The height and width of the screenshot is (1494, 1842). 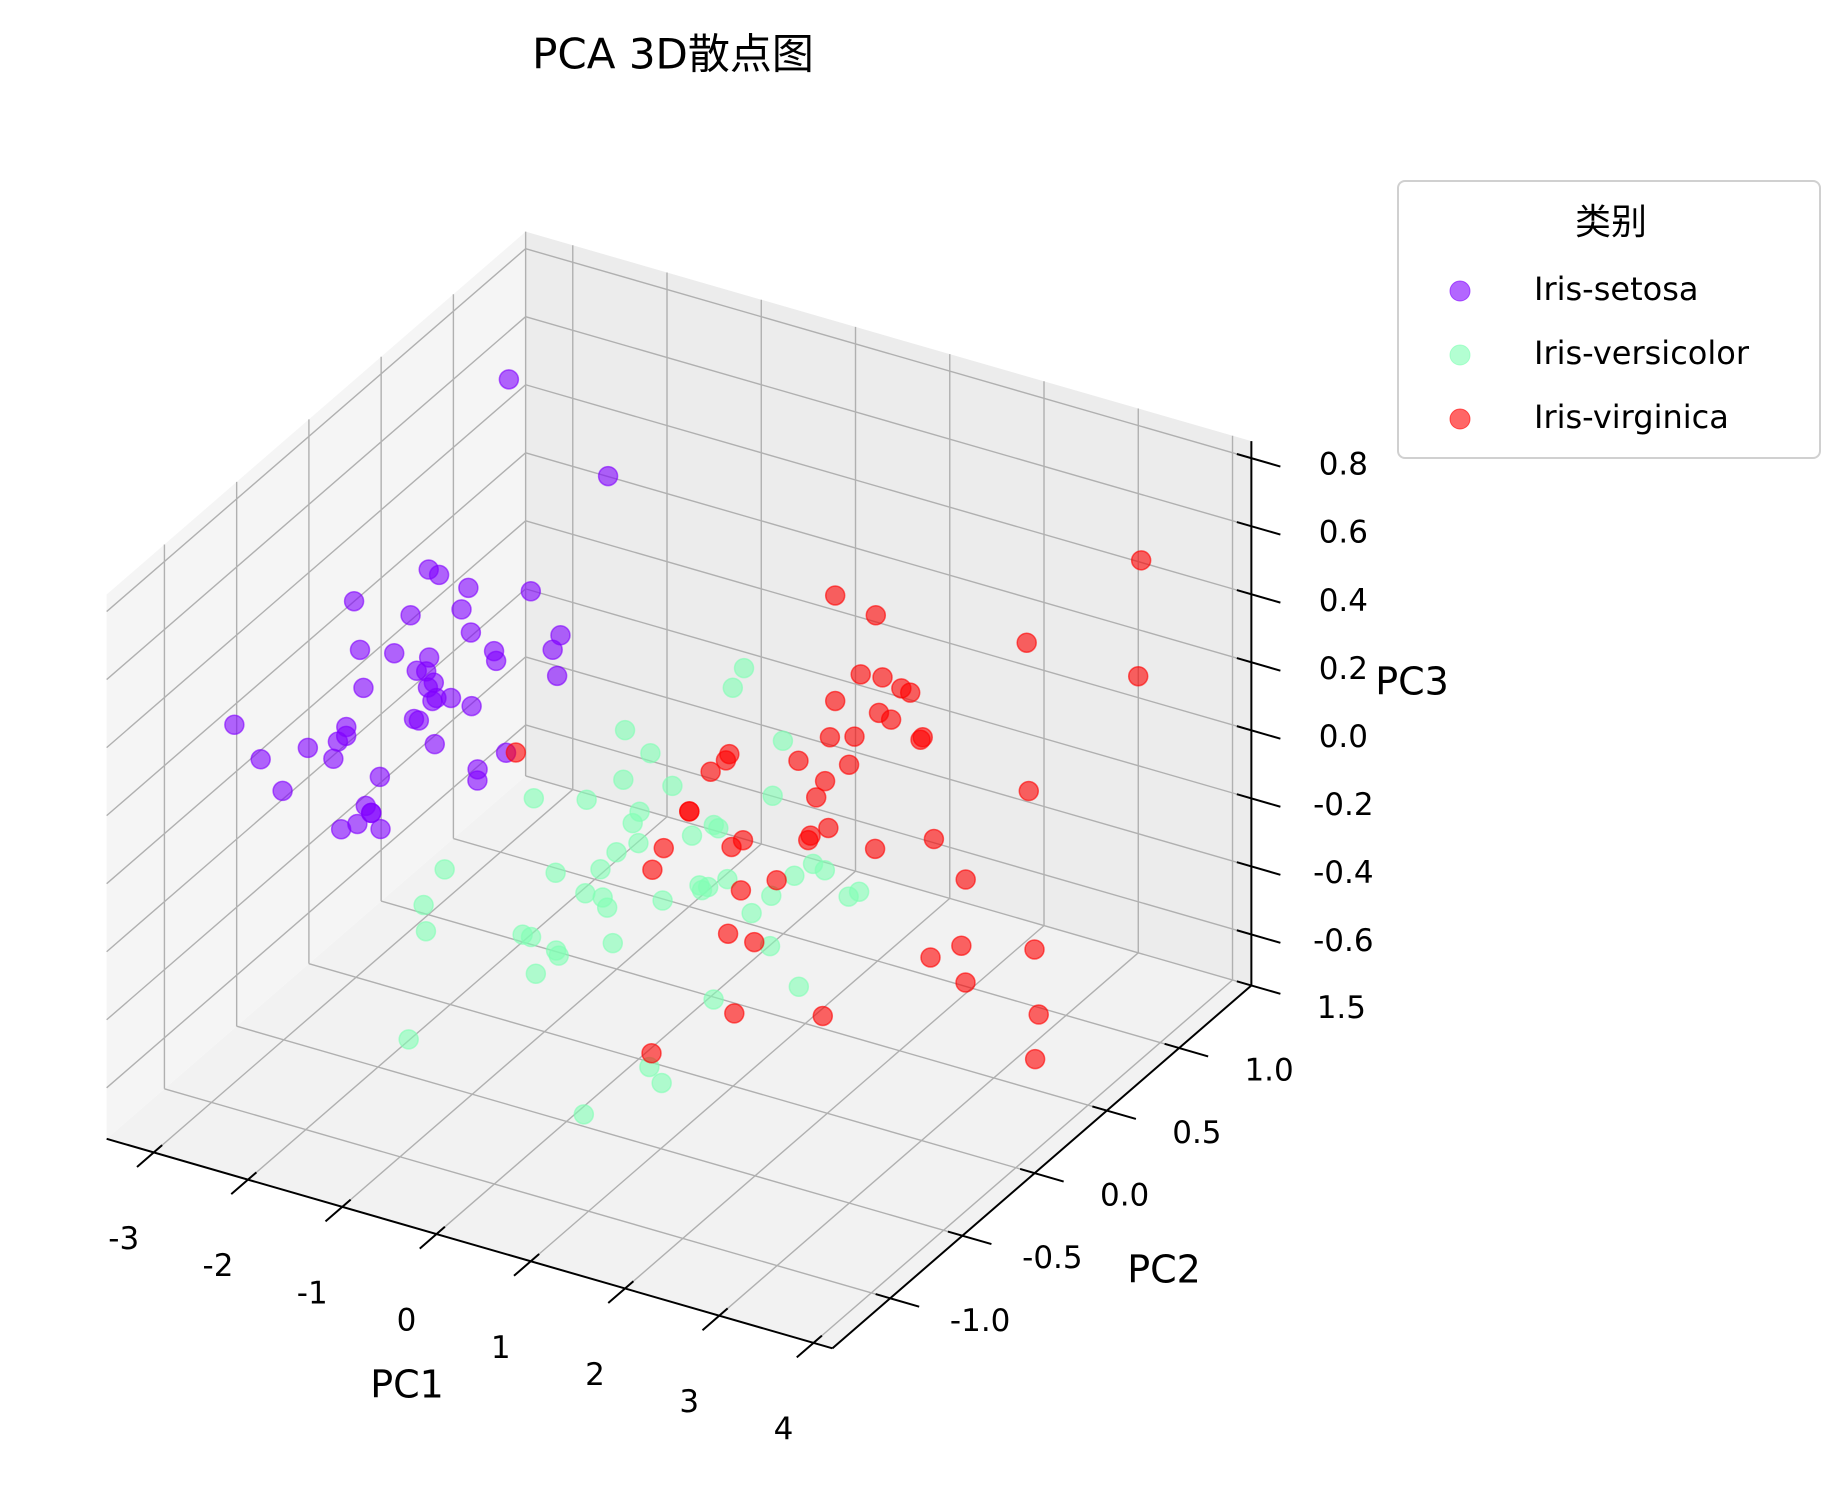 What do you see at coordinates (1268, 1071) in the screenshot?
I see `y-tick-label: 1.0` at bounding box center [1268, 1071].